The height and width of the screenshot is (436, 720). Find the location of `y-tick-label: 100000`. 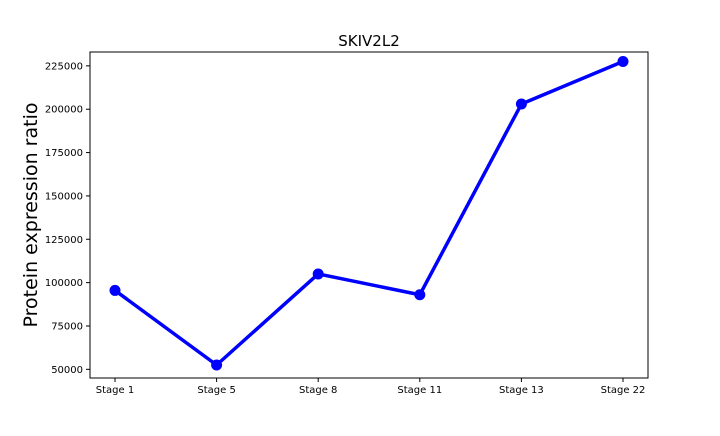

y-tick-label: 100000 is located at coordinates (64, 283).